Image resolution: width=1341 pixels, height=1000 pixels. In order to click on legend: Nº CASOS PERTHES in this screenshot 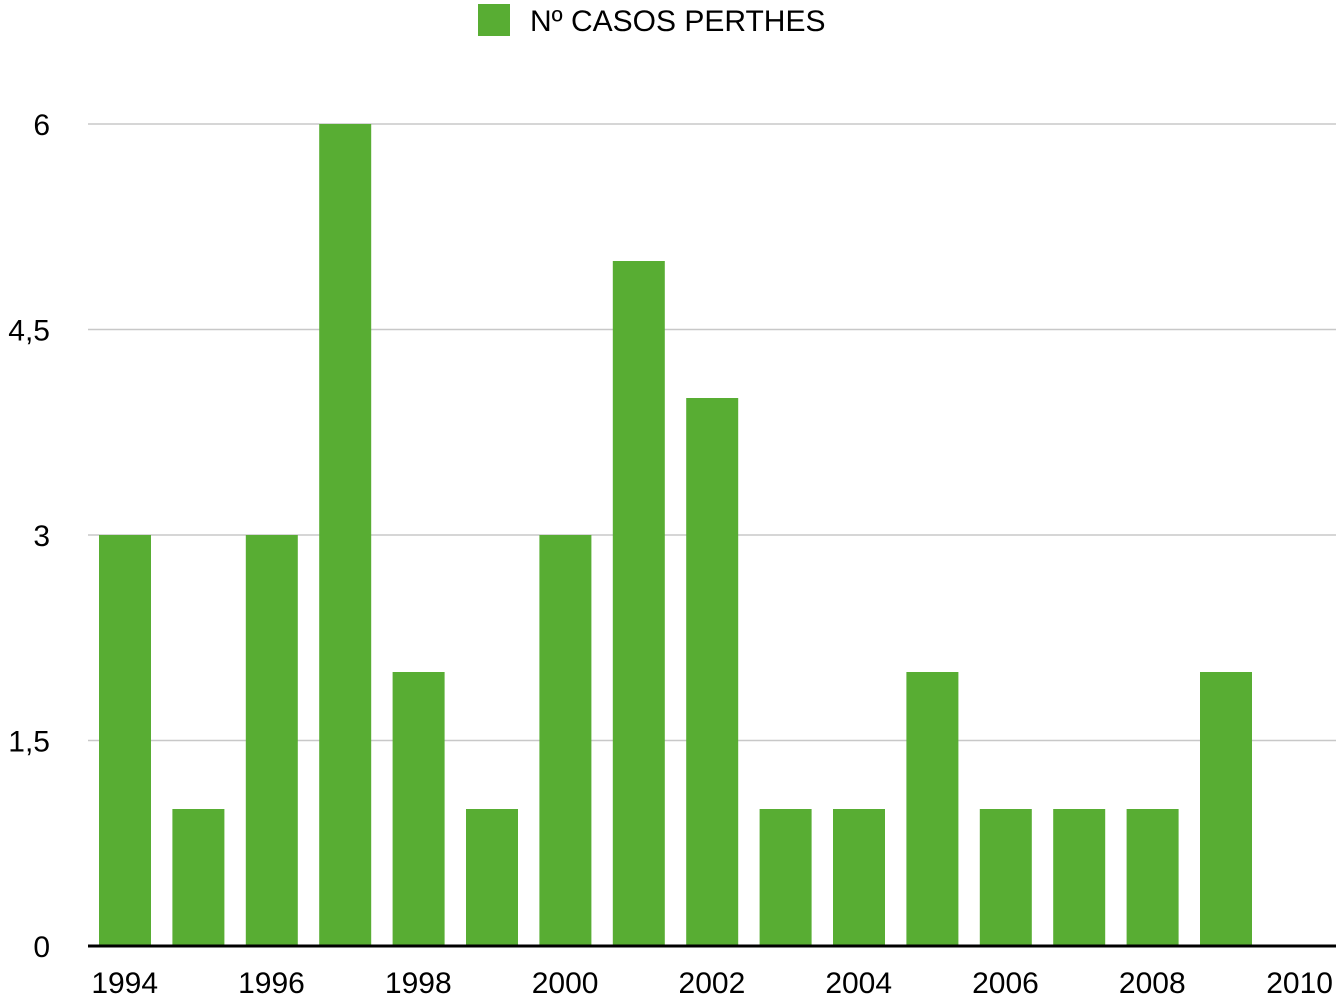, I will do `click(651, 21)`.